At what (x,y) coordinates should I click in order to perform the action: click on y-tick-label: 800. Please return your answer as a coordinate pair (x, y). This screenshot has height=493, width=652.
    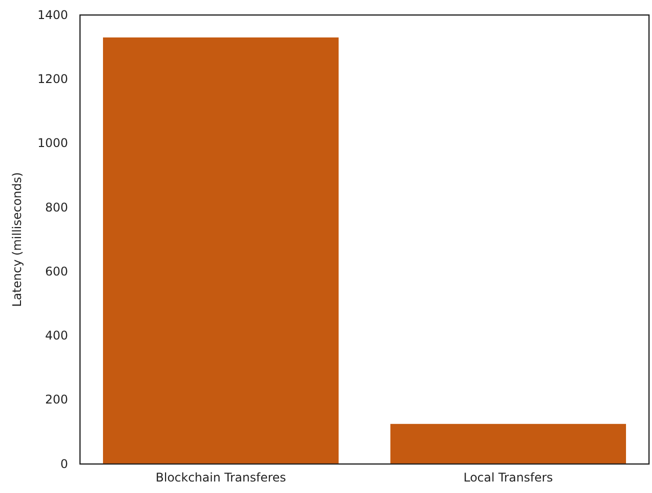
    Looking at the image, I should click on (56, 207).